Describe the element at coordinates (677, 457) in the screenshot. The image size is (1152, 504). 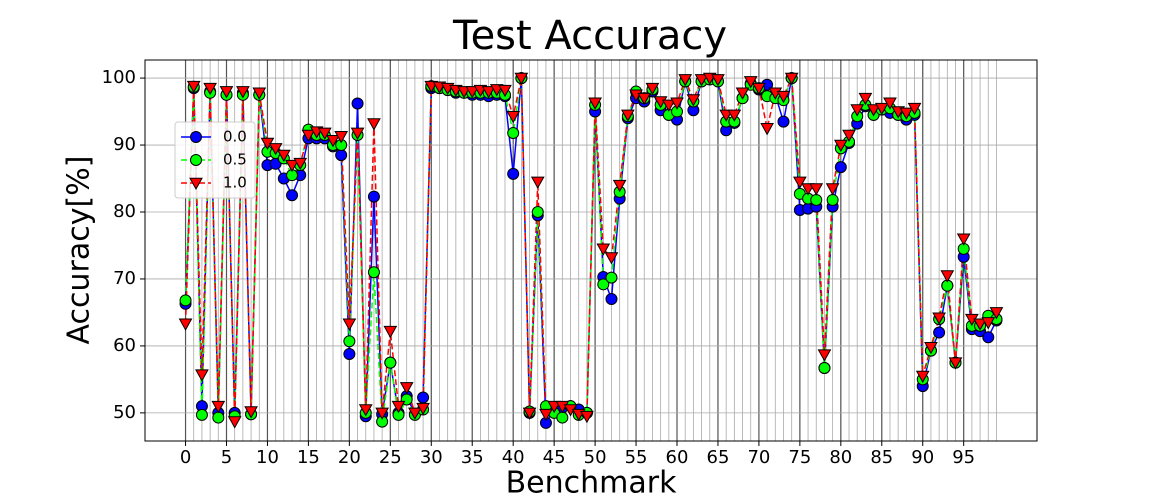
I see `x-tick-label: 60` at that location.